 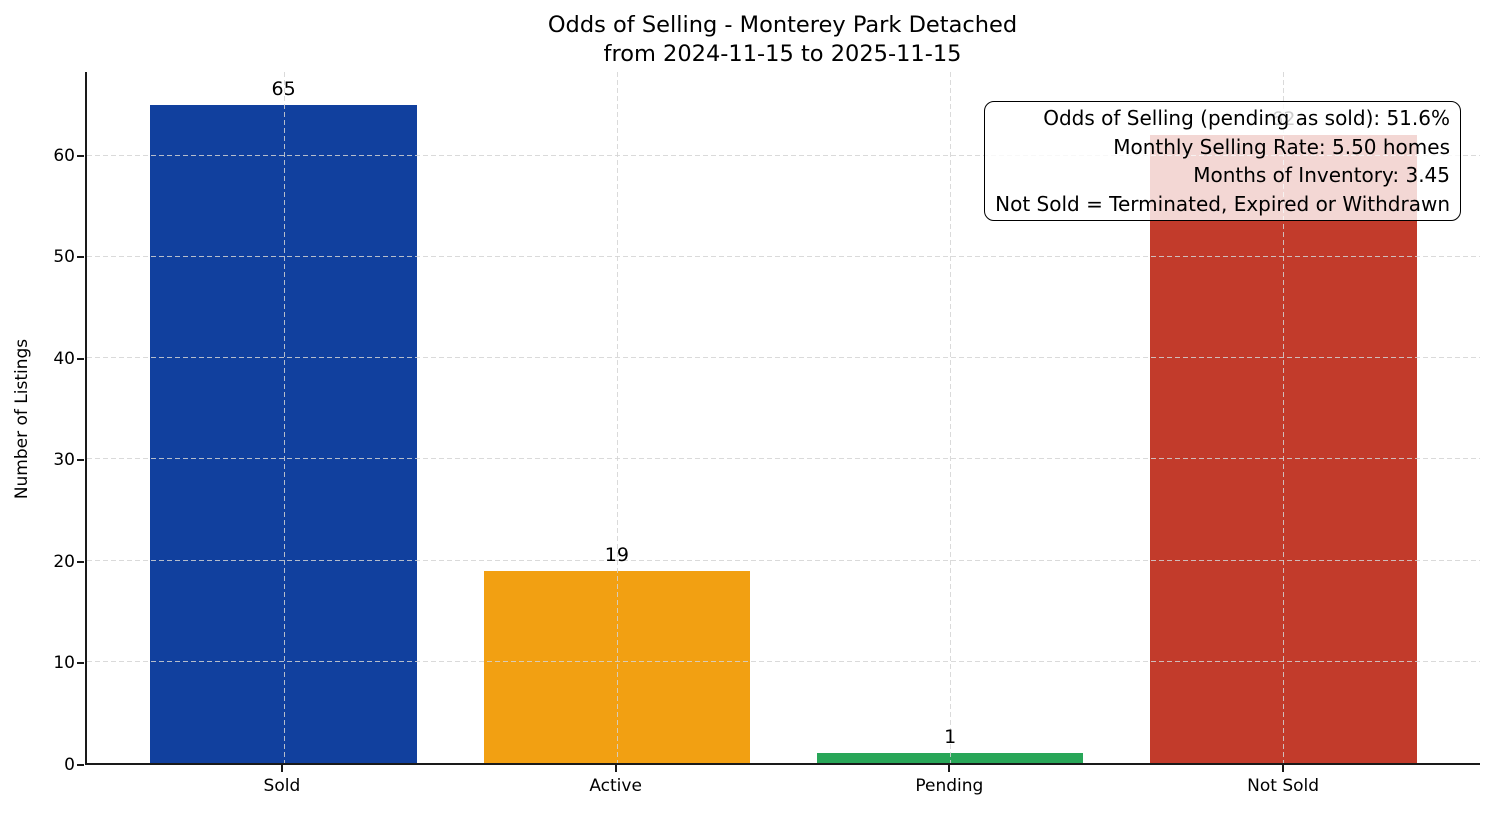 I want to click on y-tick-label: 20, so click(x=64, y=561).